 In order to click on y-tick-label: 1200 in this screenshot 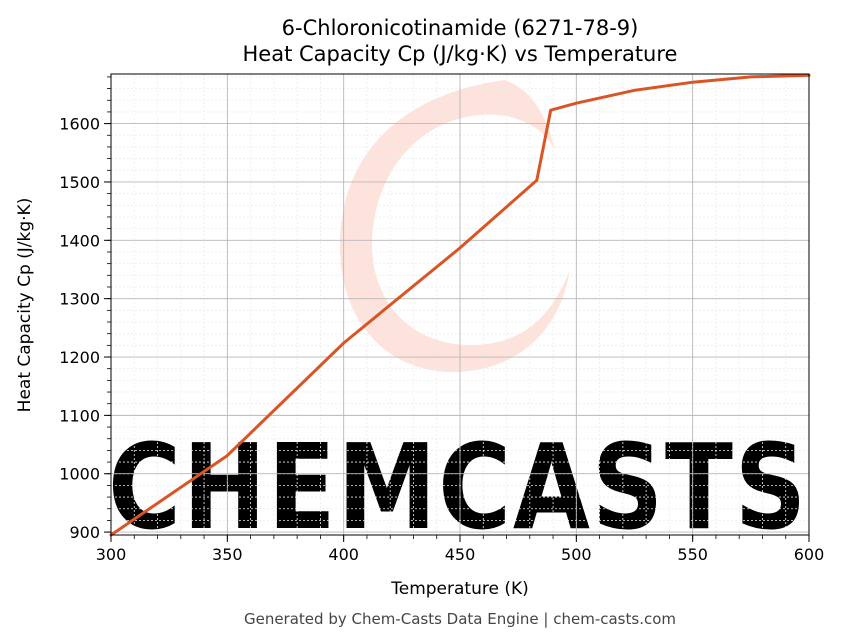, I will do `click(79, 357)`.